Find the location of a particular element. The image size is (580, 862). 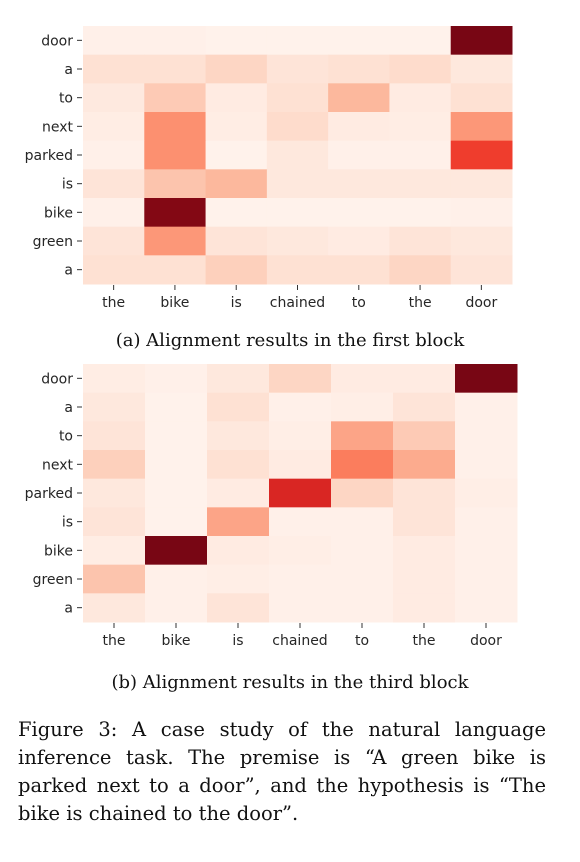

heatmap-cell-r3-c1 is located at coordinates (176, 465).